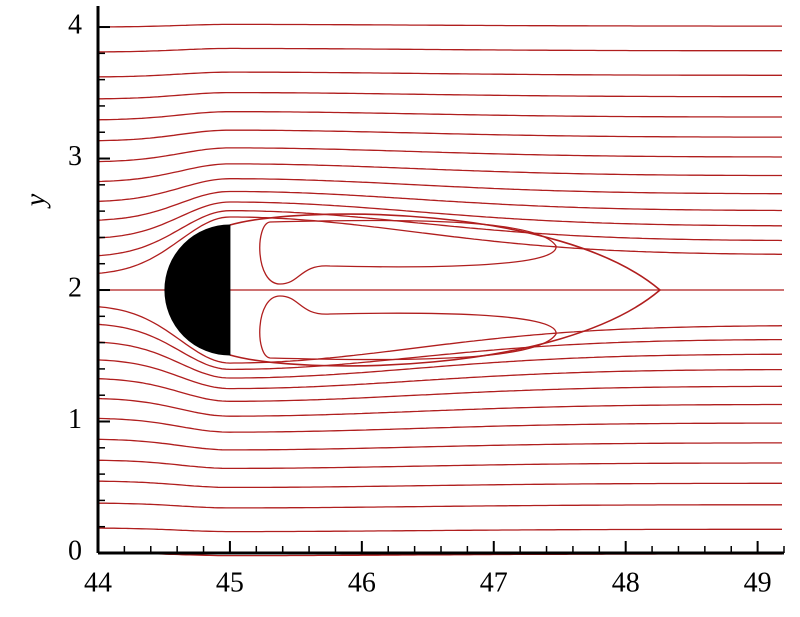 The image size is (800, 617). Describe the element at coordinates (75, 419) in the screenshot. I see `y-tick-label: 1` at that location.